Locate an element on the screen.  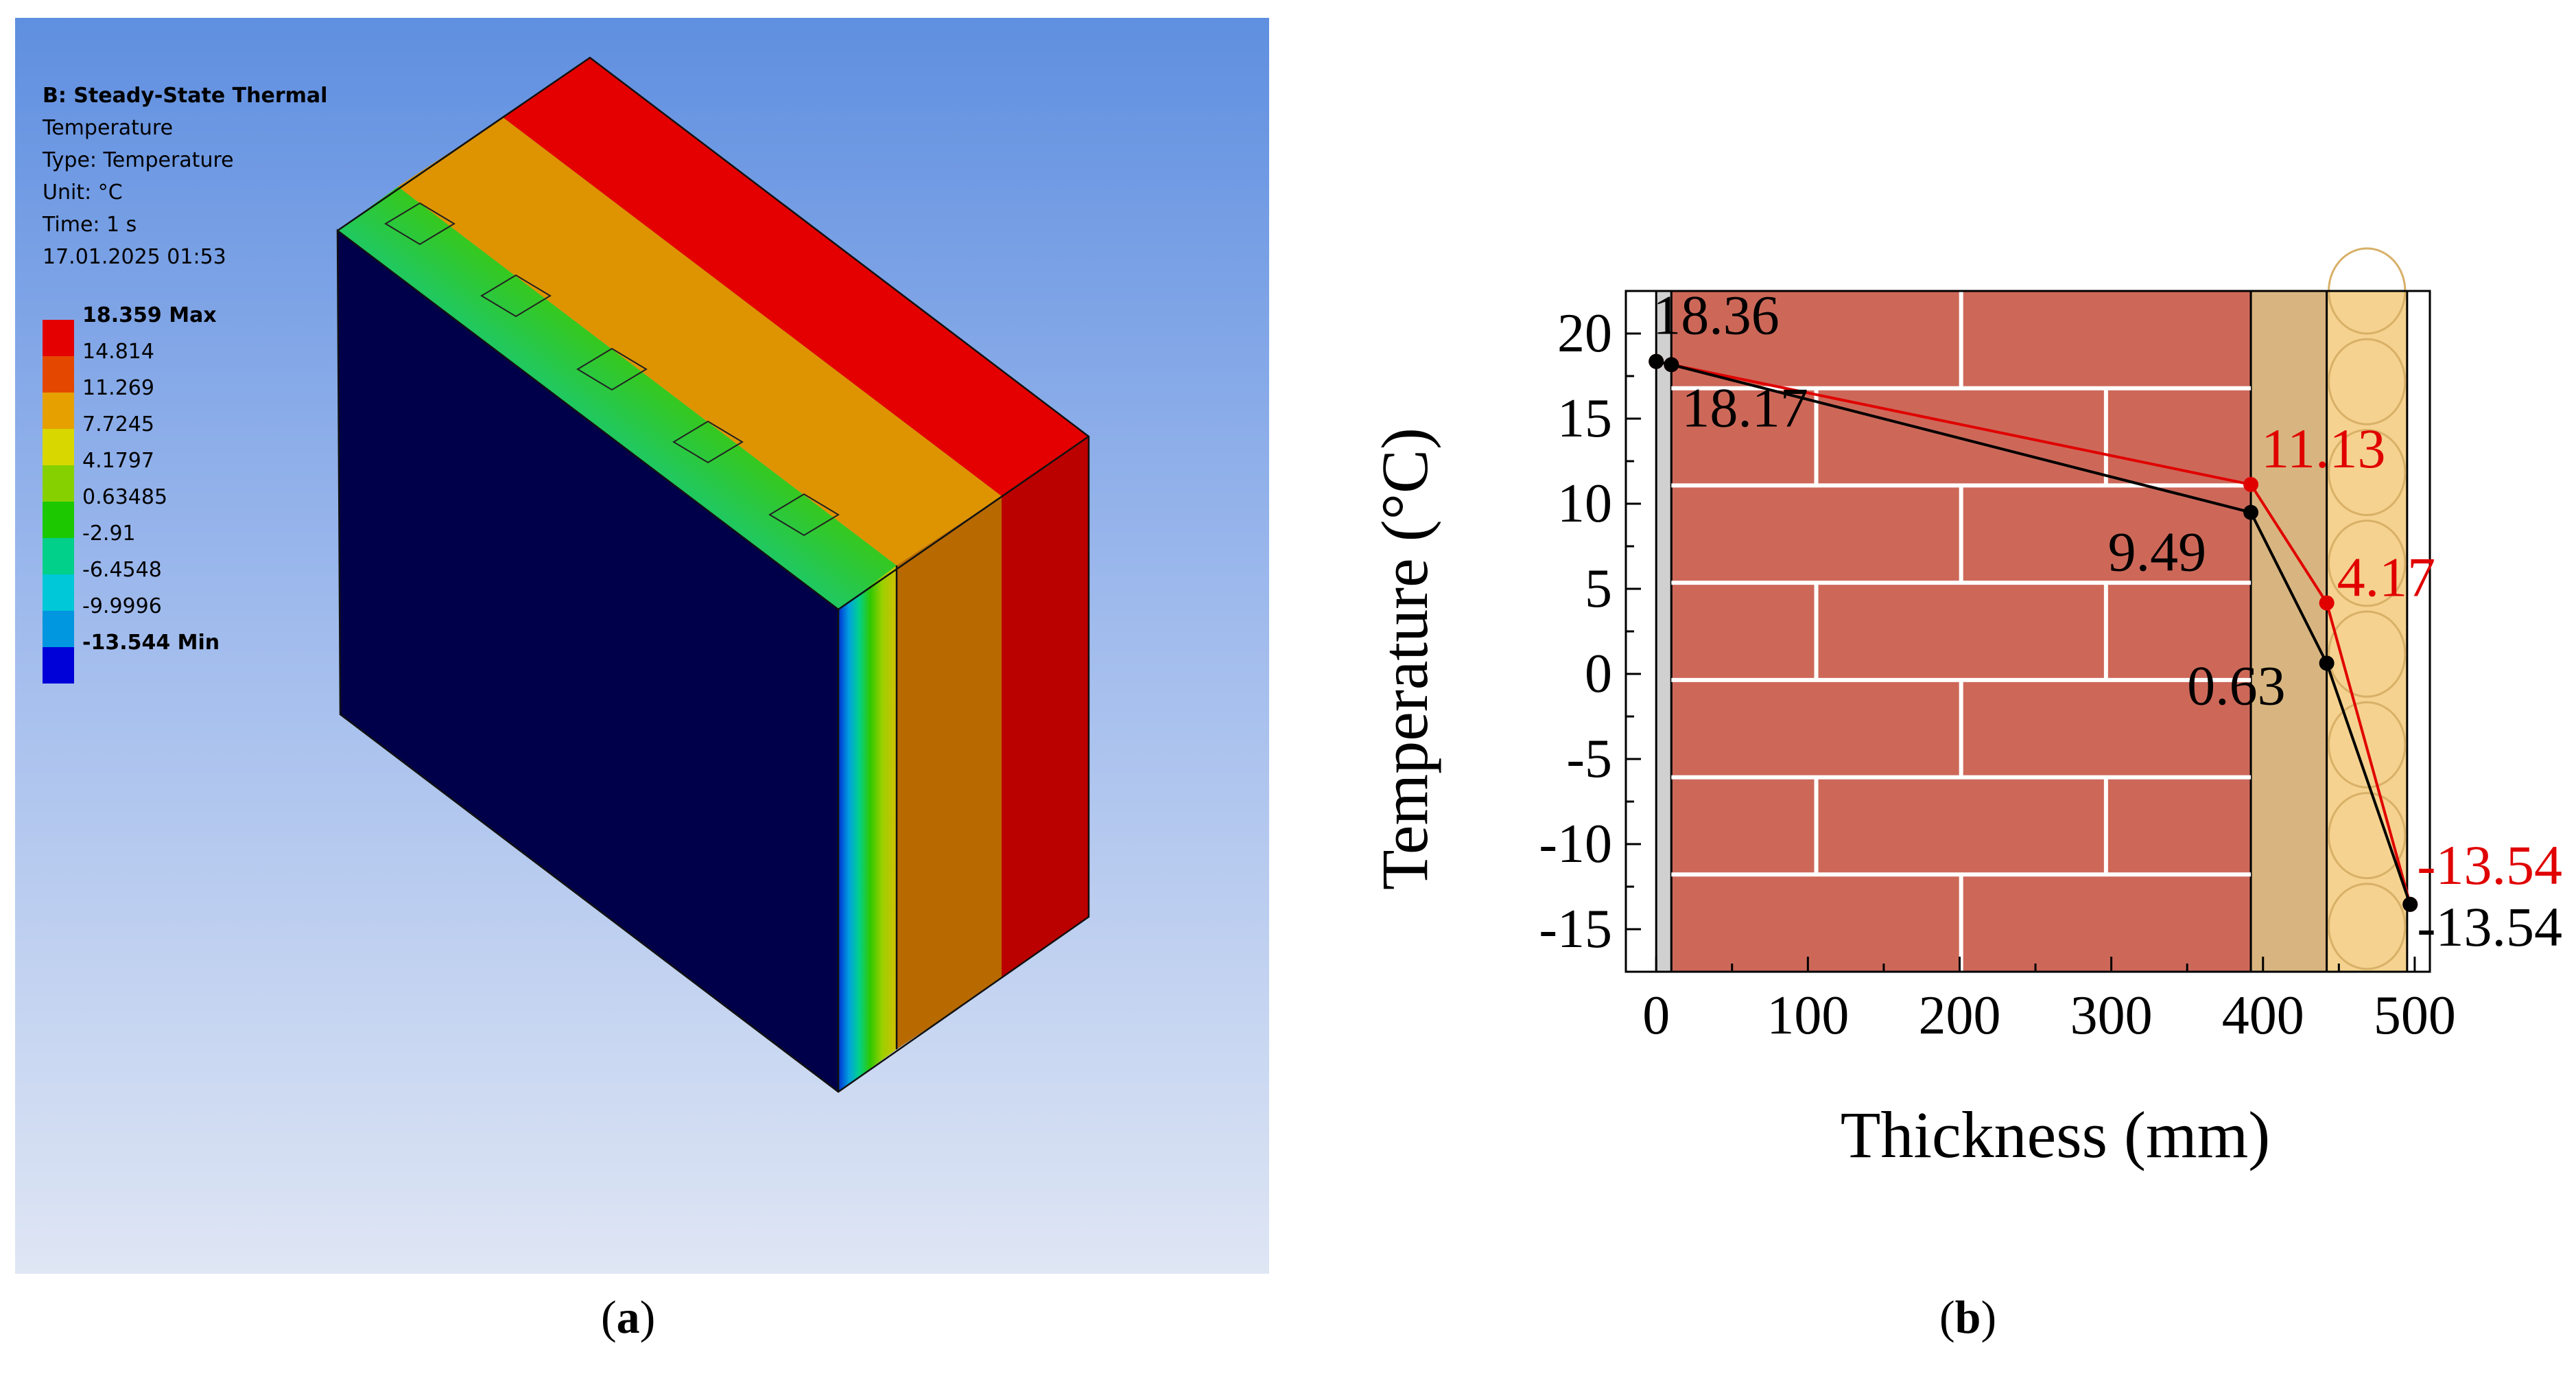
front-face is located at coordinates (588, 661).